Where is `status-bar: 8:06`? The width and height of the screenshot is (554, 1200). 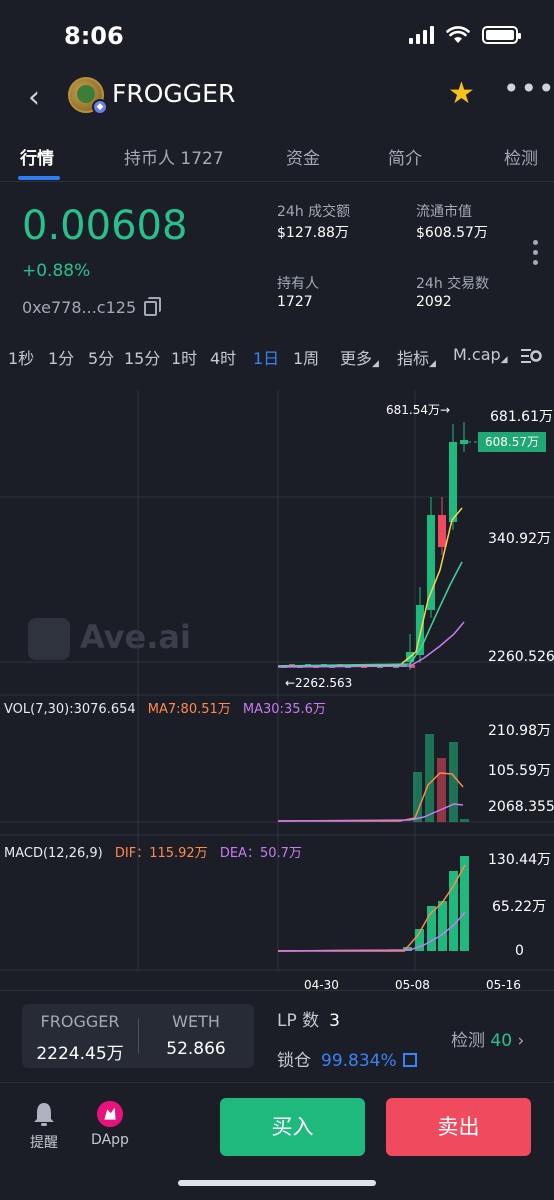 status-bar: 8:06 is located at coordinates (277, 35).